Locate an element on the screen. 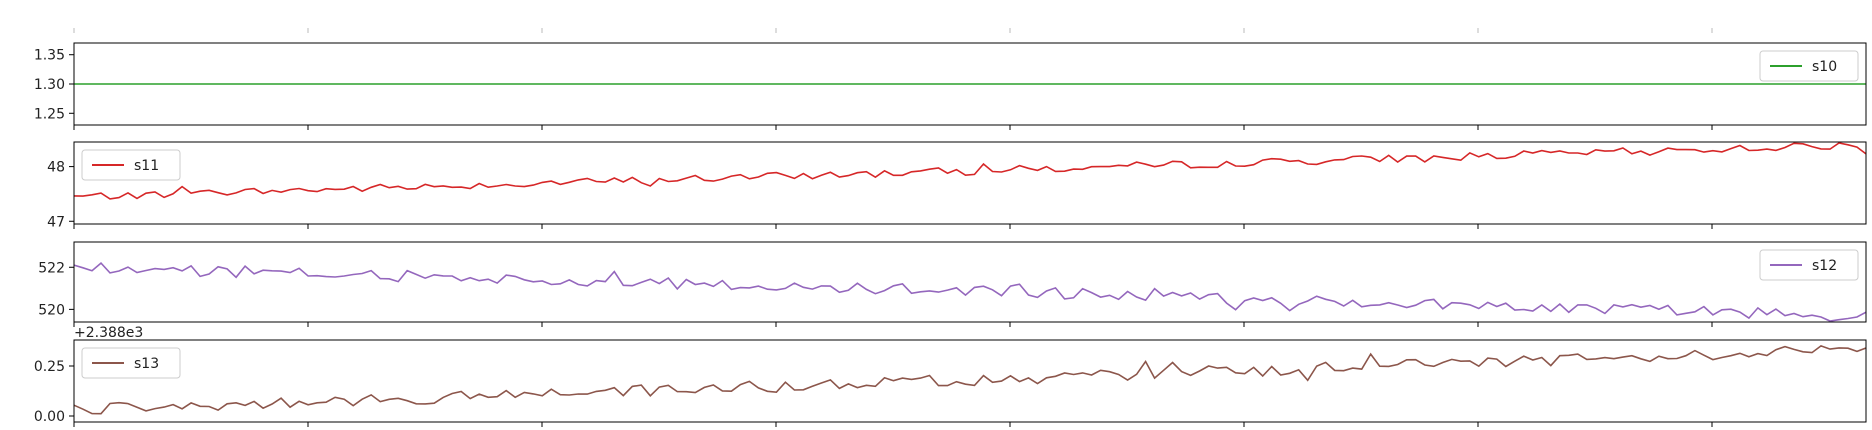  legend-s12: s12 is located at coordinates (1809, 265).